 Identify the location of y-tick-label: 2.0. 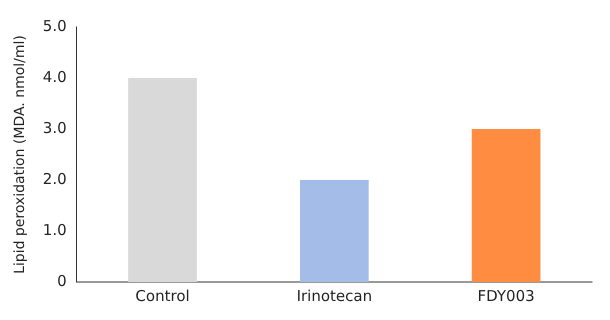
(54, 179).